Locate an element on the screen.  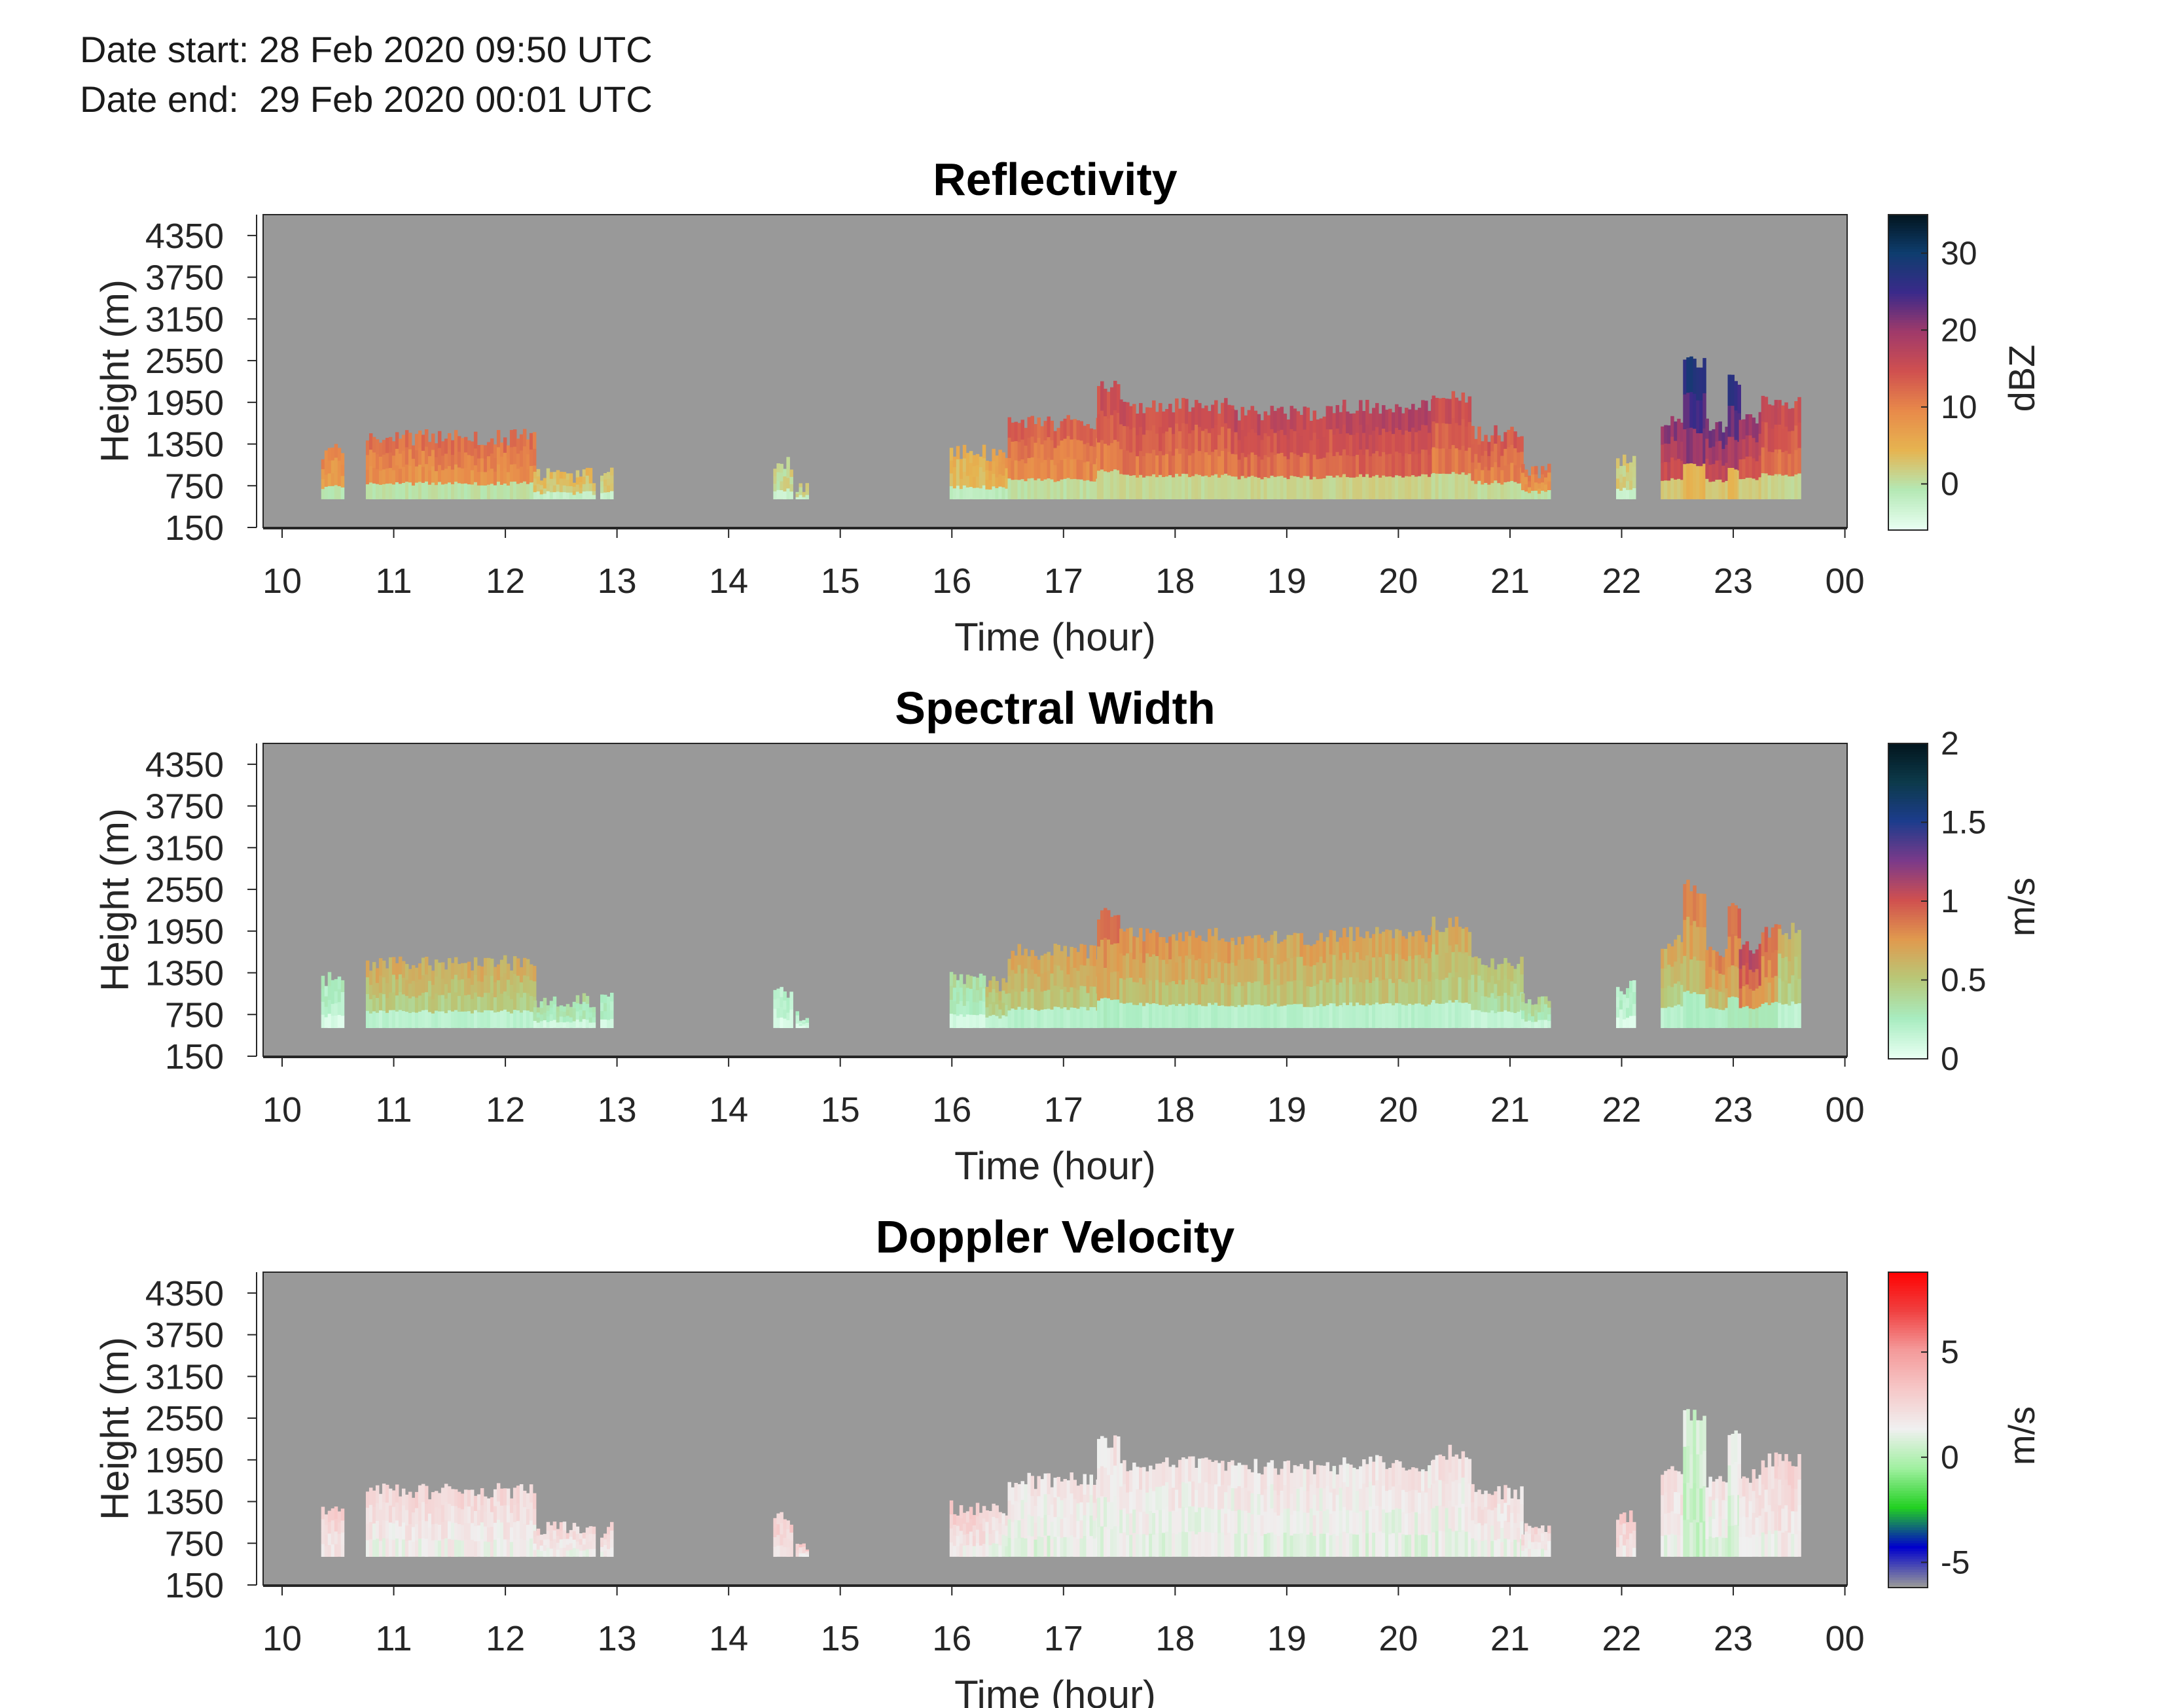
panel-title: Spectral Width is located at coordinates (1055, 708).